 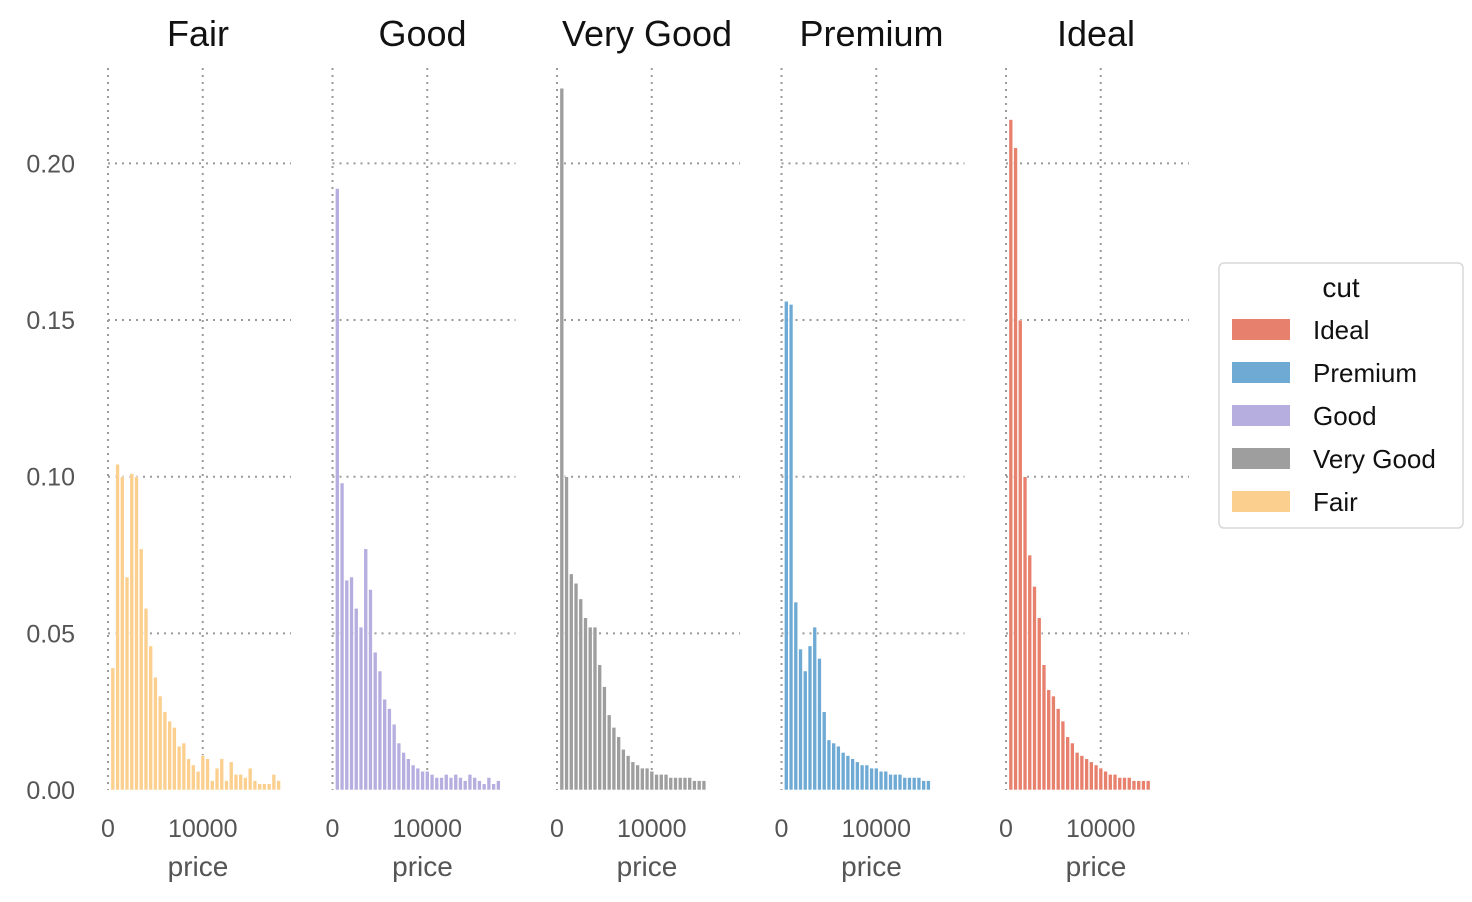 I want to click on legend-entry-label: Very Good, so click(x=1374, y=459).